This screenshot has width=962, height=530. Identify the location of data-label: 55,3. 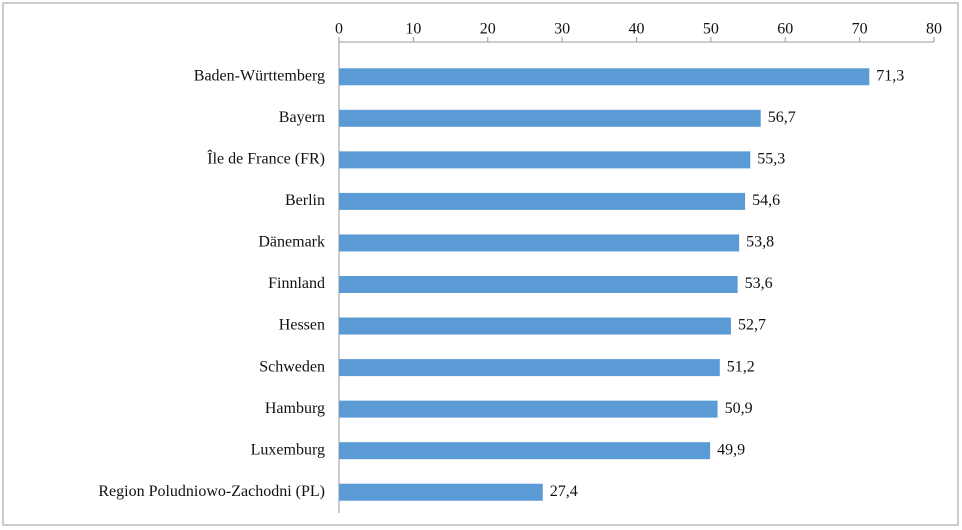
(771, 159).